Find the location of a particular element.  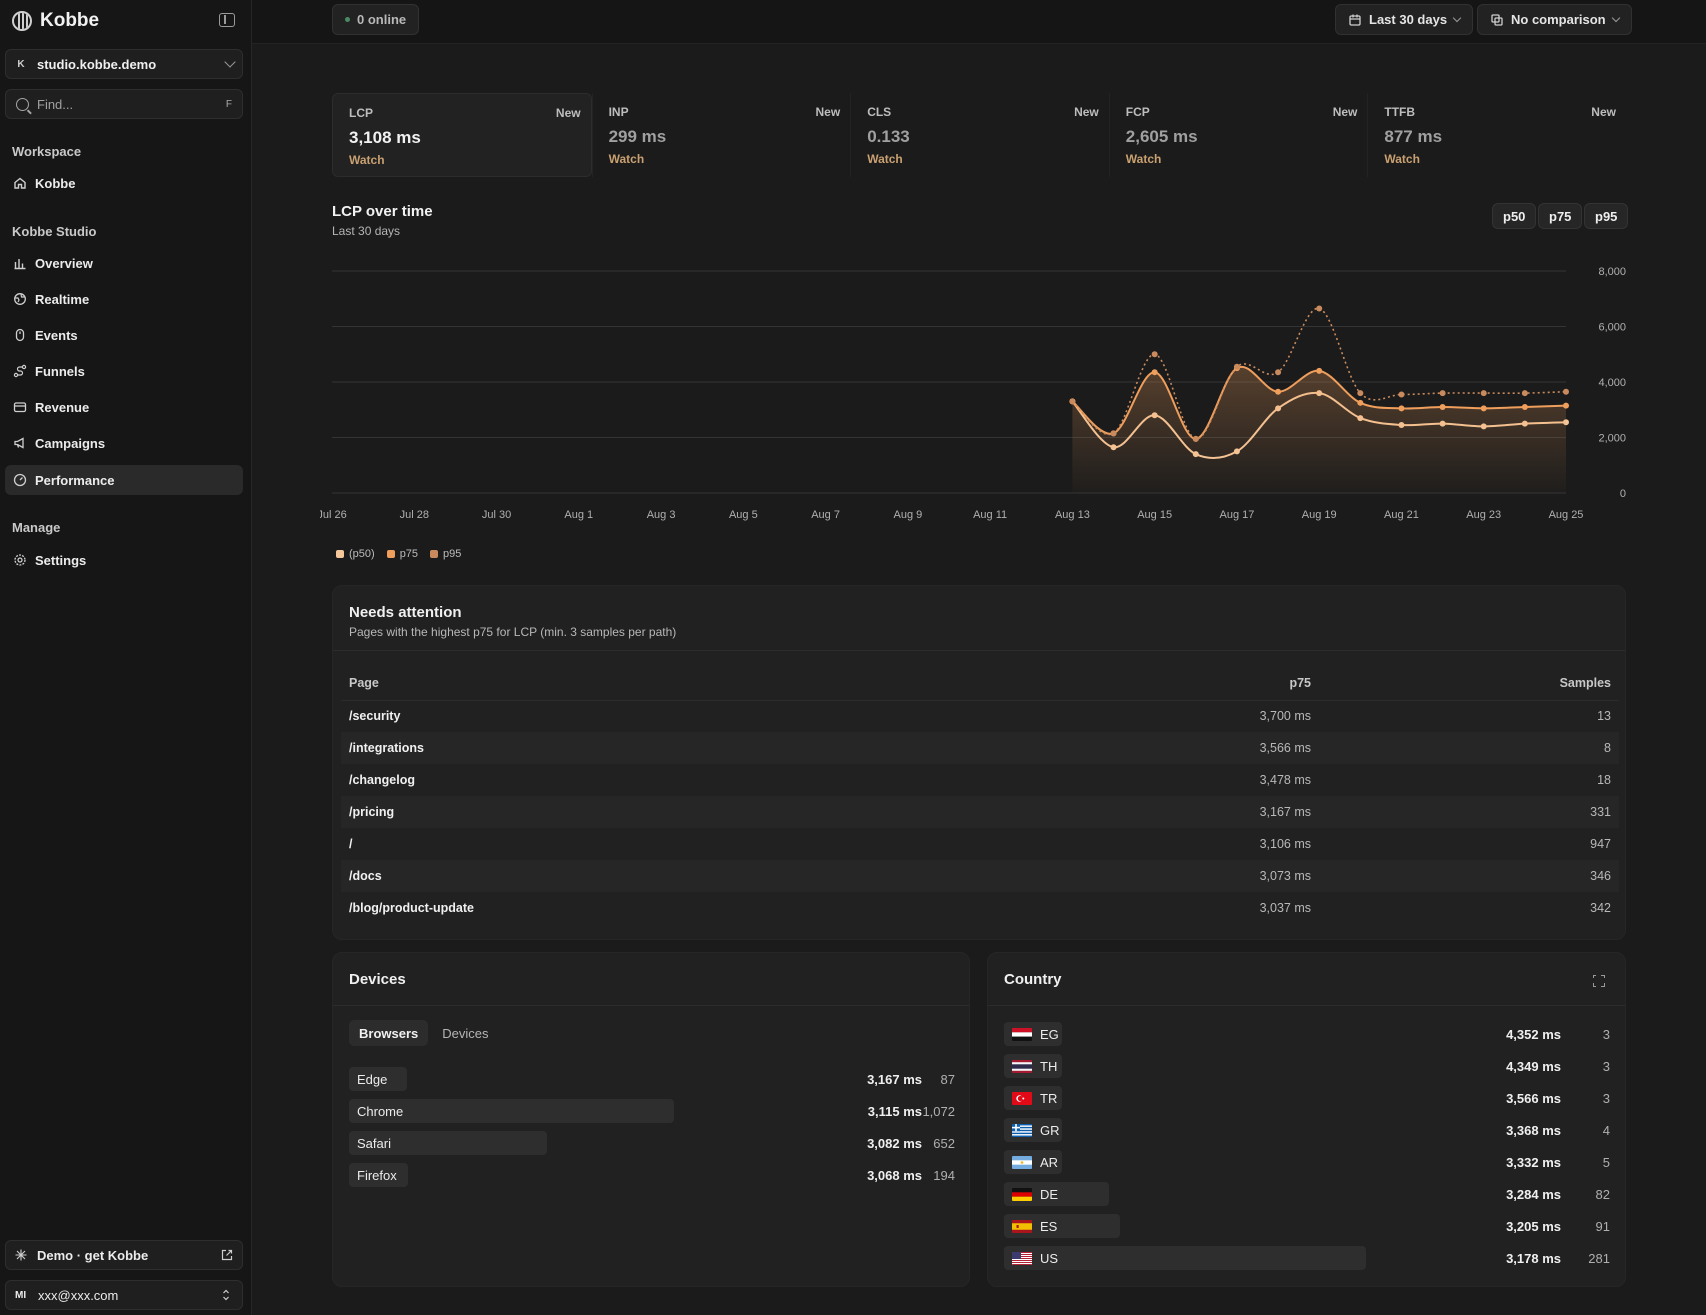

country-row: US 3,178 ms 281 is located at coordinates (1307, 1258).